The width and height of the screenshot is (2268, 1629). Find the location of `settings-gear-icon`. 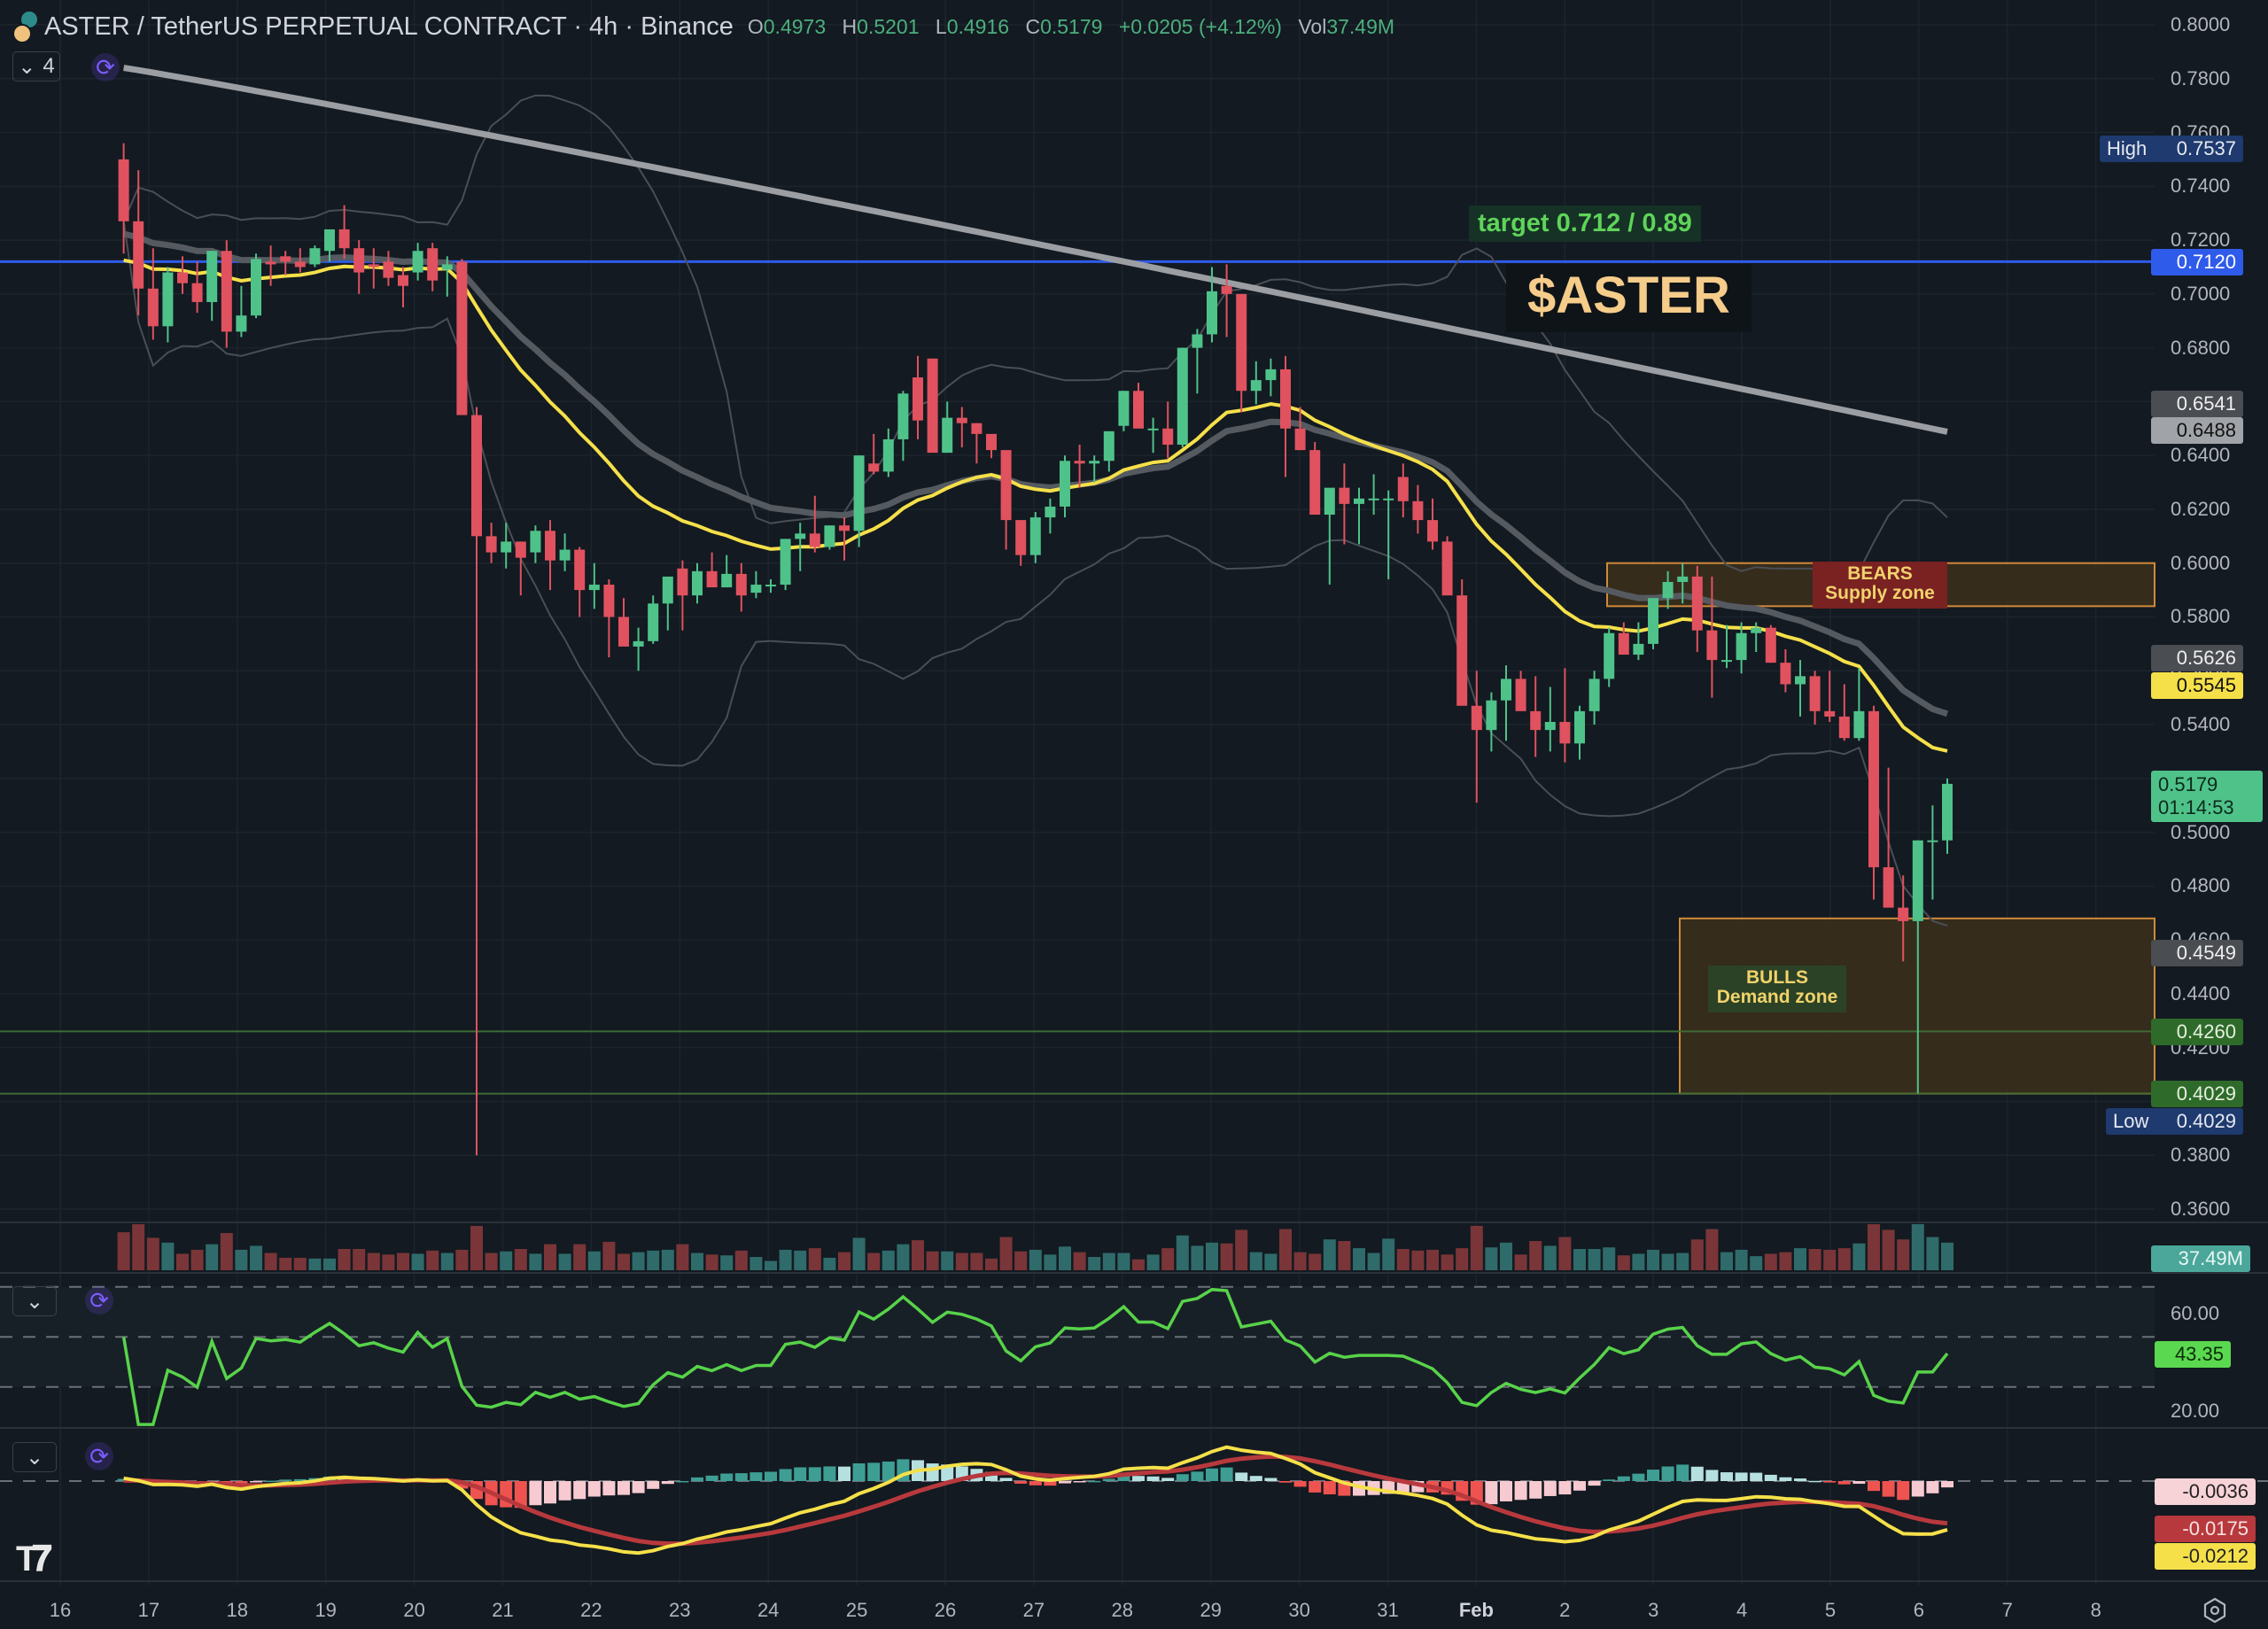

settings-gear-icon is located at coordinates (2215, 1610).